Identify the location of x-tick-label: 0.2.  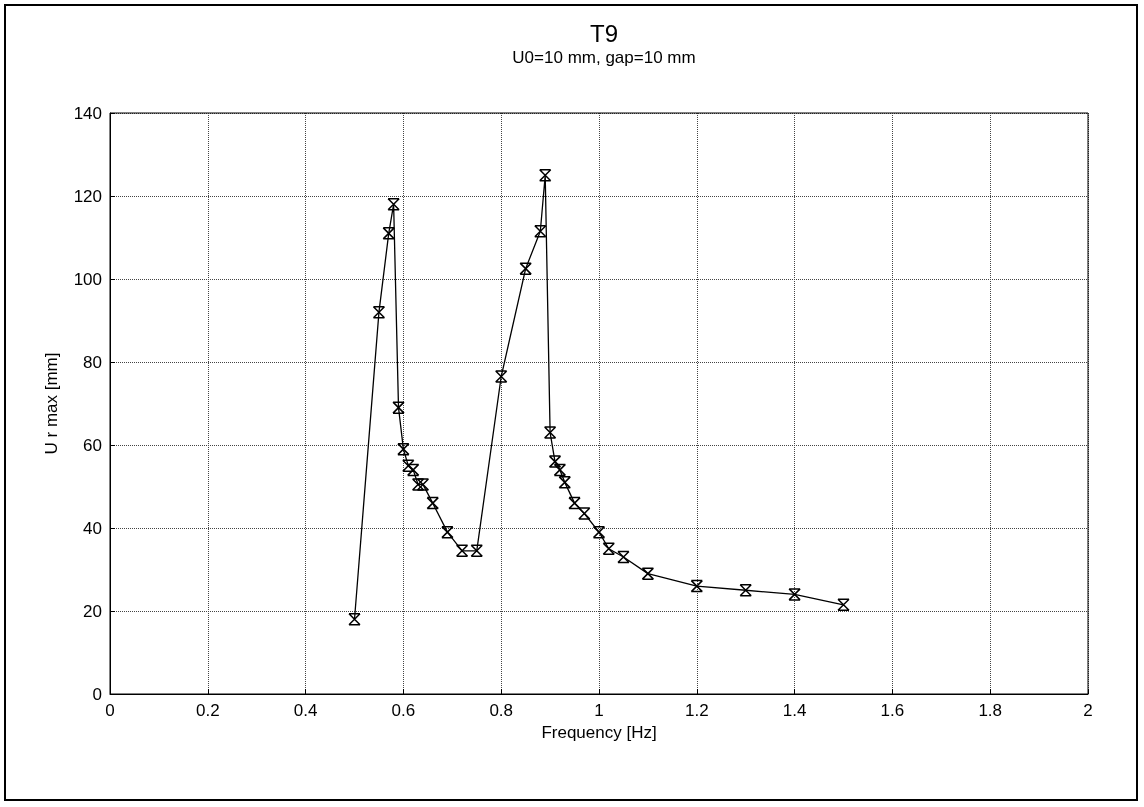
(207, 710).